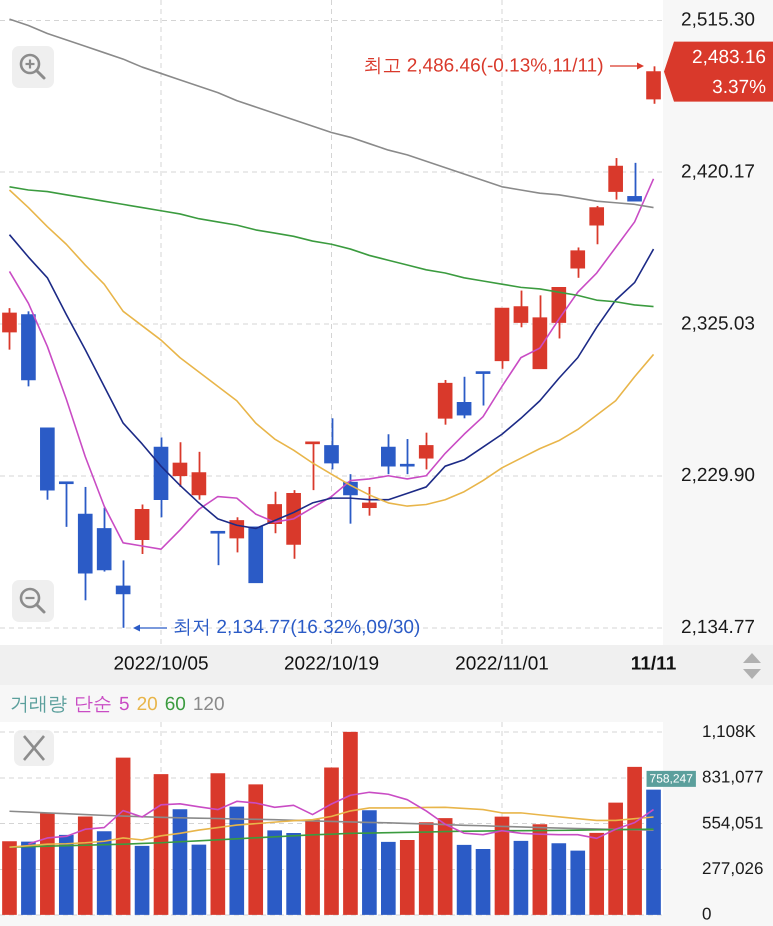 The image size is (773, 926). Describe the element at coordinates (718, 171) in the screenshot. I see `y-tick-label: 2,420.17` at that location.